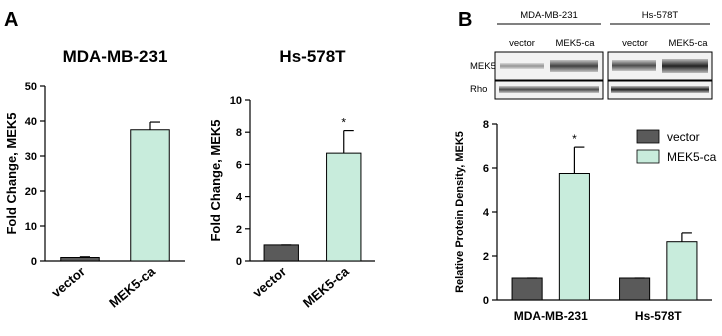  What do you see at coordinates (658, 316) in the screenshot?
I see `x-tick-label: Hs-578T` at bounding box center [658, 316].